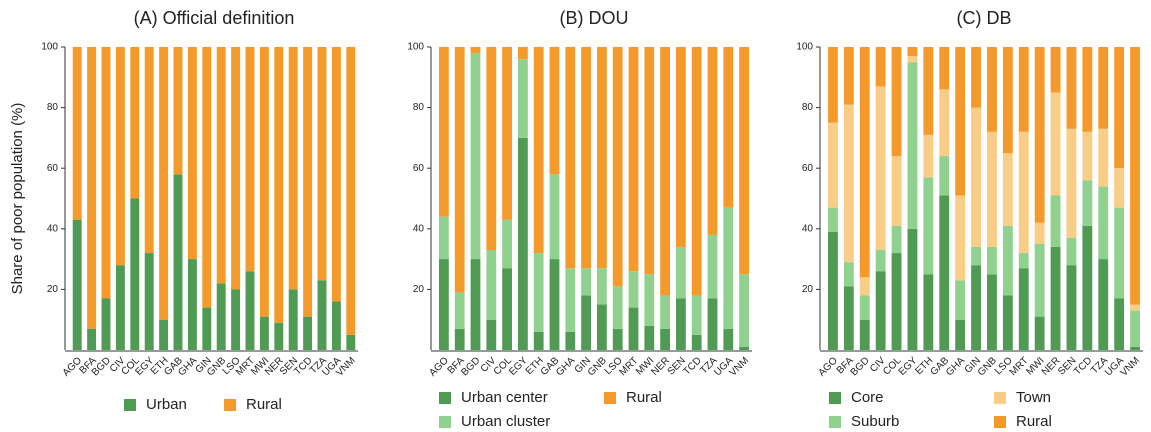 Image resolution: width=1151 pixels, height=432 pixels. What do you see at coordinates (505, 421) in the screenshot?
I see `legend-label: Urban cluster` at bounding box center [505, 421].